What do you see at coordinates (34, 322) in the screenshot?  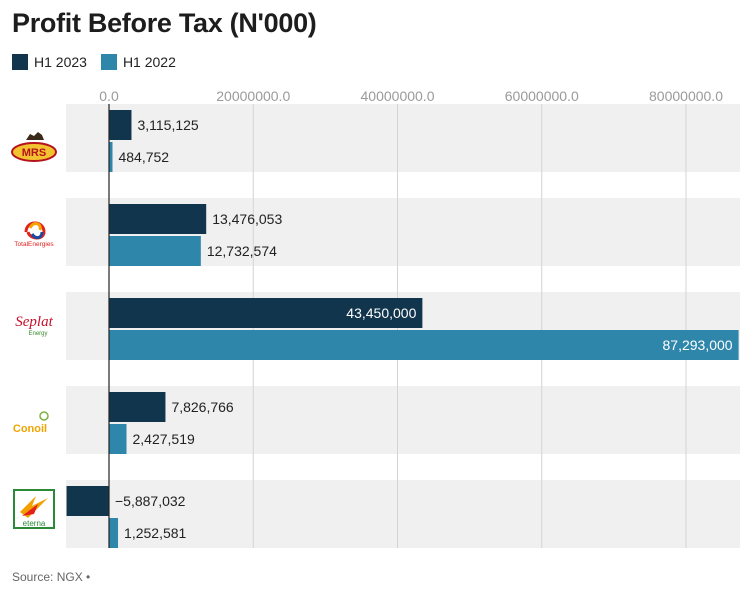 I see `seplat-logo-text: Seplat` at bounding box center [34, 322].